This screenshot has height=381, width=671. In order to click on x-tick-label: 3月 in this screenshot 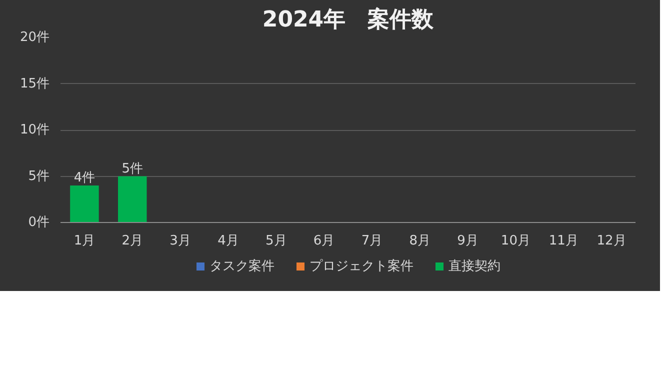, I will do `click(180, 241)`.